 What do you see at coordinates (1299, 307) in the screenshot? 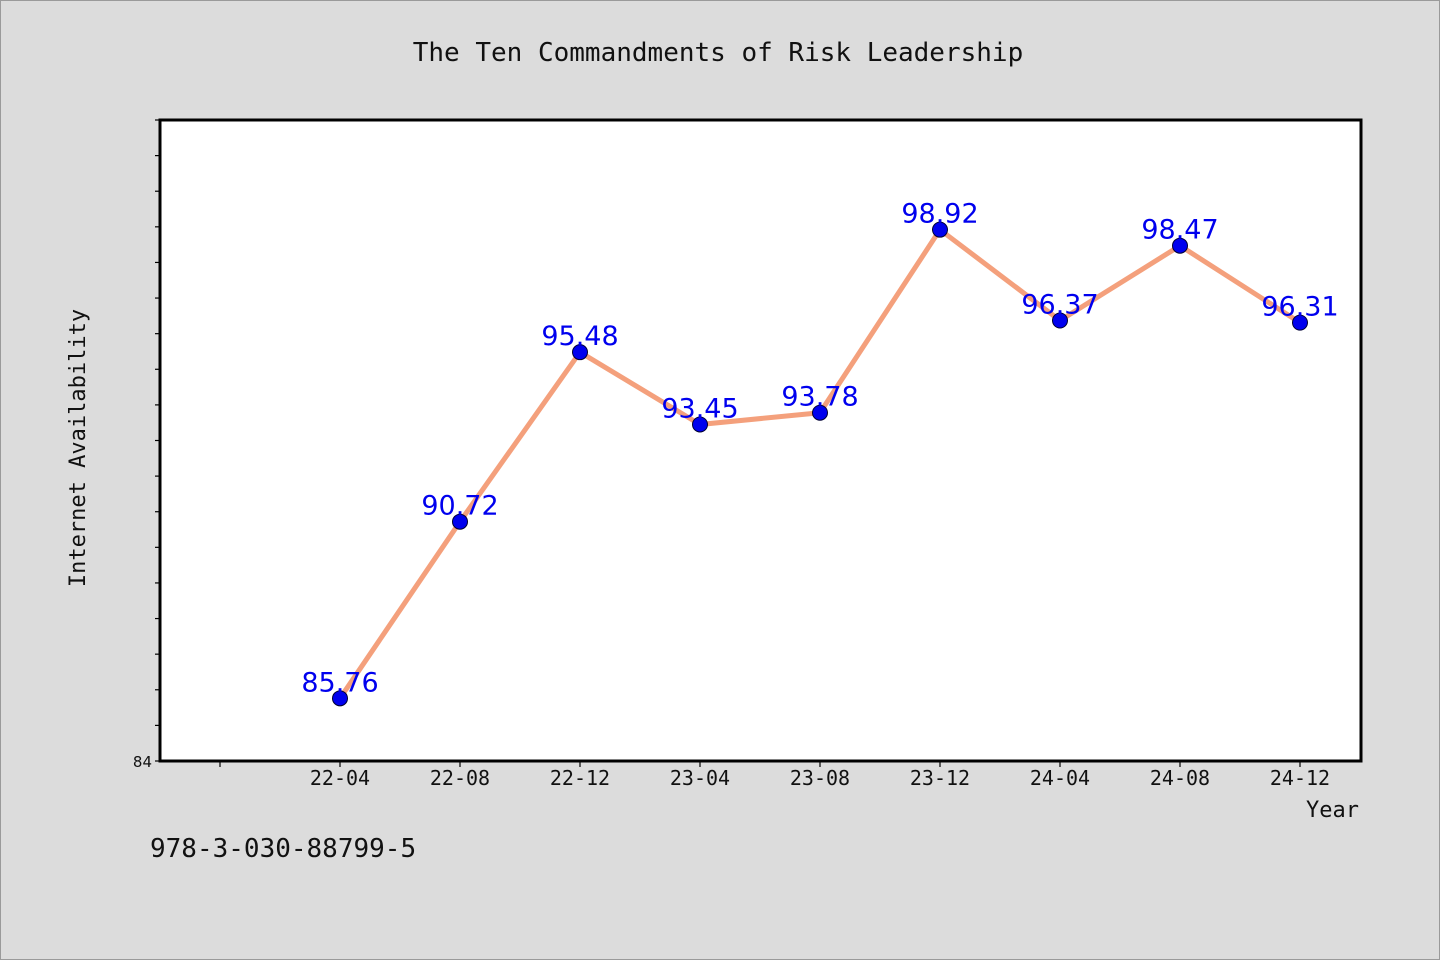
I see `data-label: 96.31` at bounding box center [1299, 307].